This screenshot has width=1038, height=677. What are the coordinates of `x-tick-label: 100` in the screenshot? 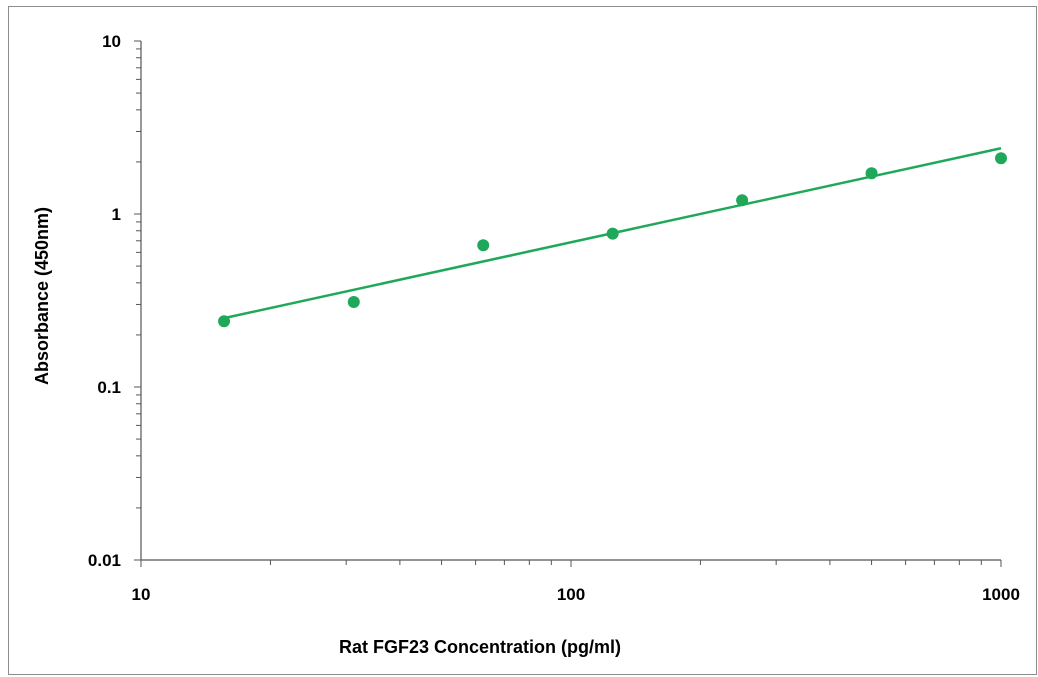 It's located at (571, 594).